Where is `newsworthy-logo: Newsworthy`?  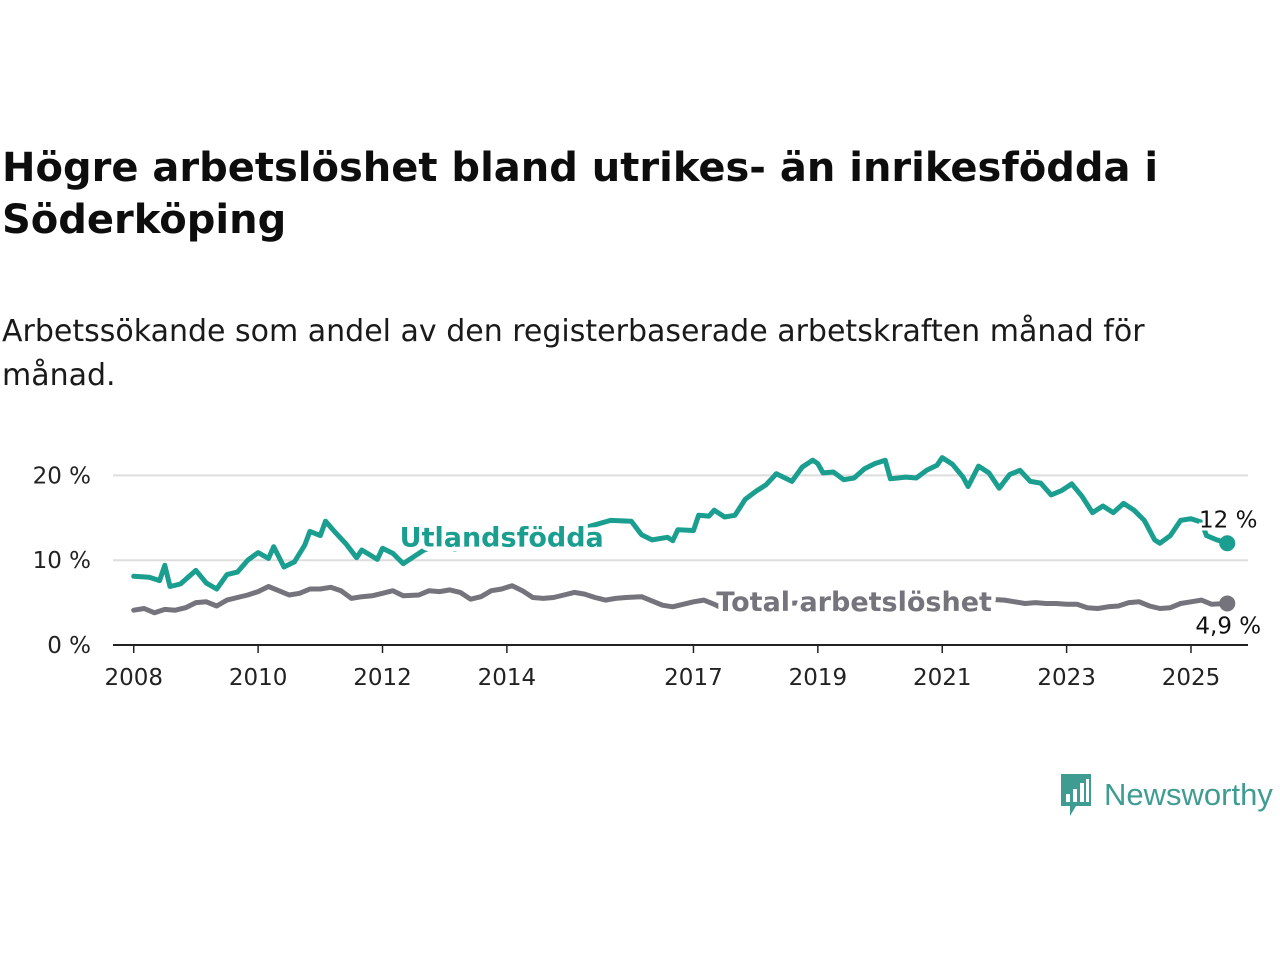
newsworthy-logo: Newsworthy is located at coordinates (1165, 795).